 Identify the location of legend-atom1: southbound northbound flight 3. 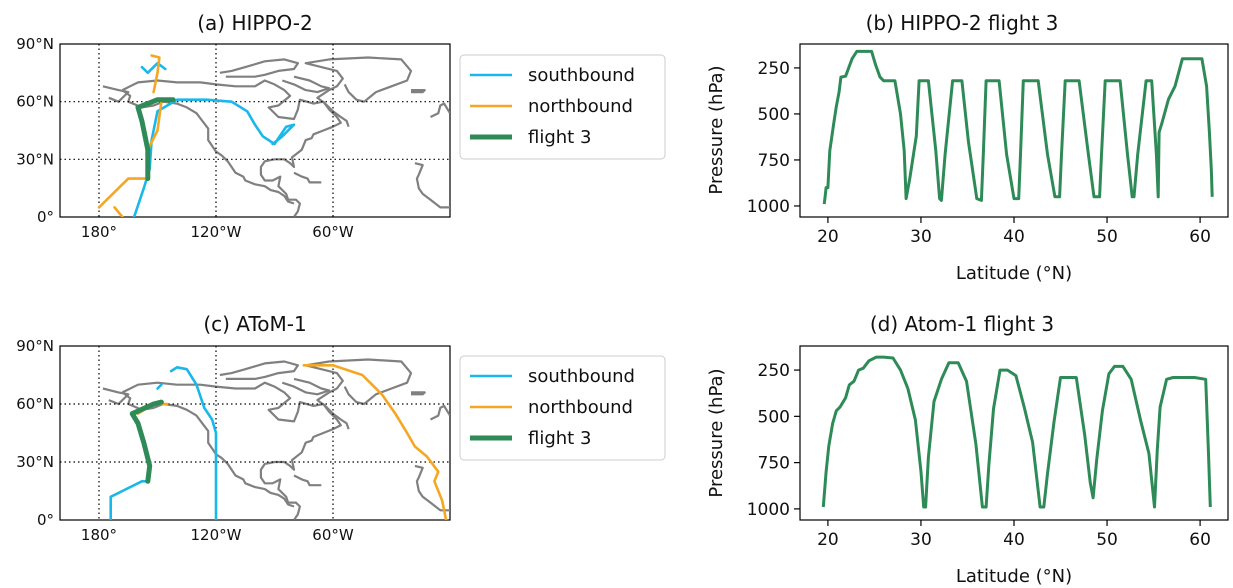
(562, 408).